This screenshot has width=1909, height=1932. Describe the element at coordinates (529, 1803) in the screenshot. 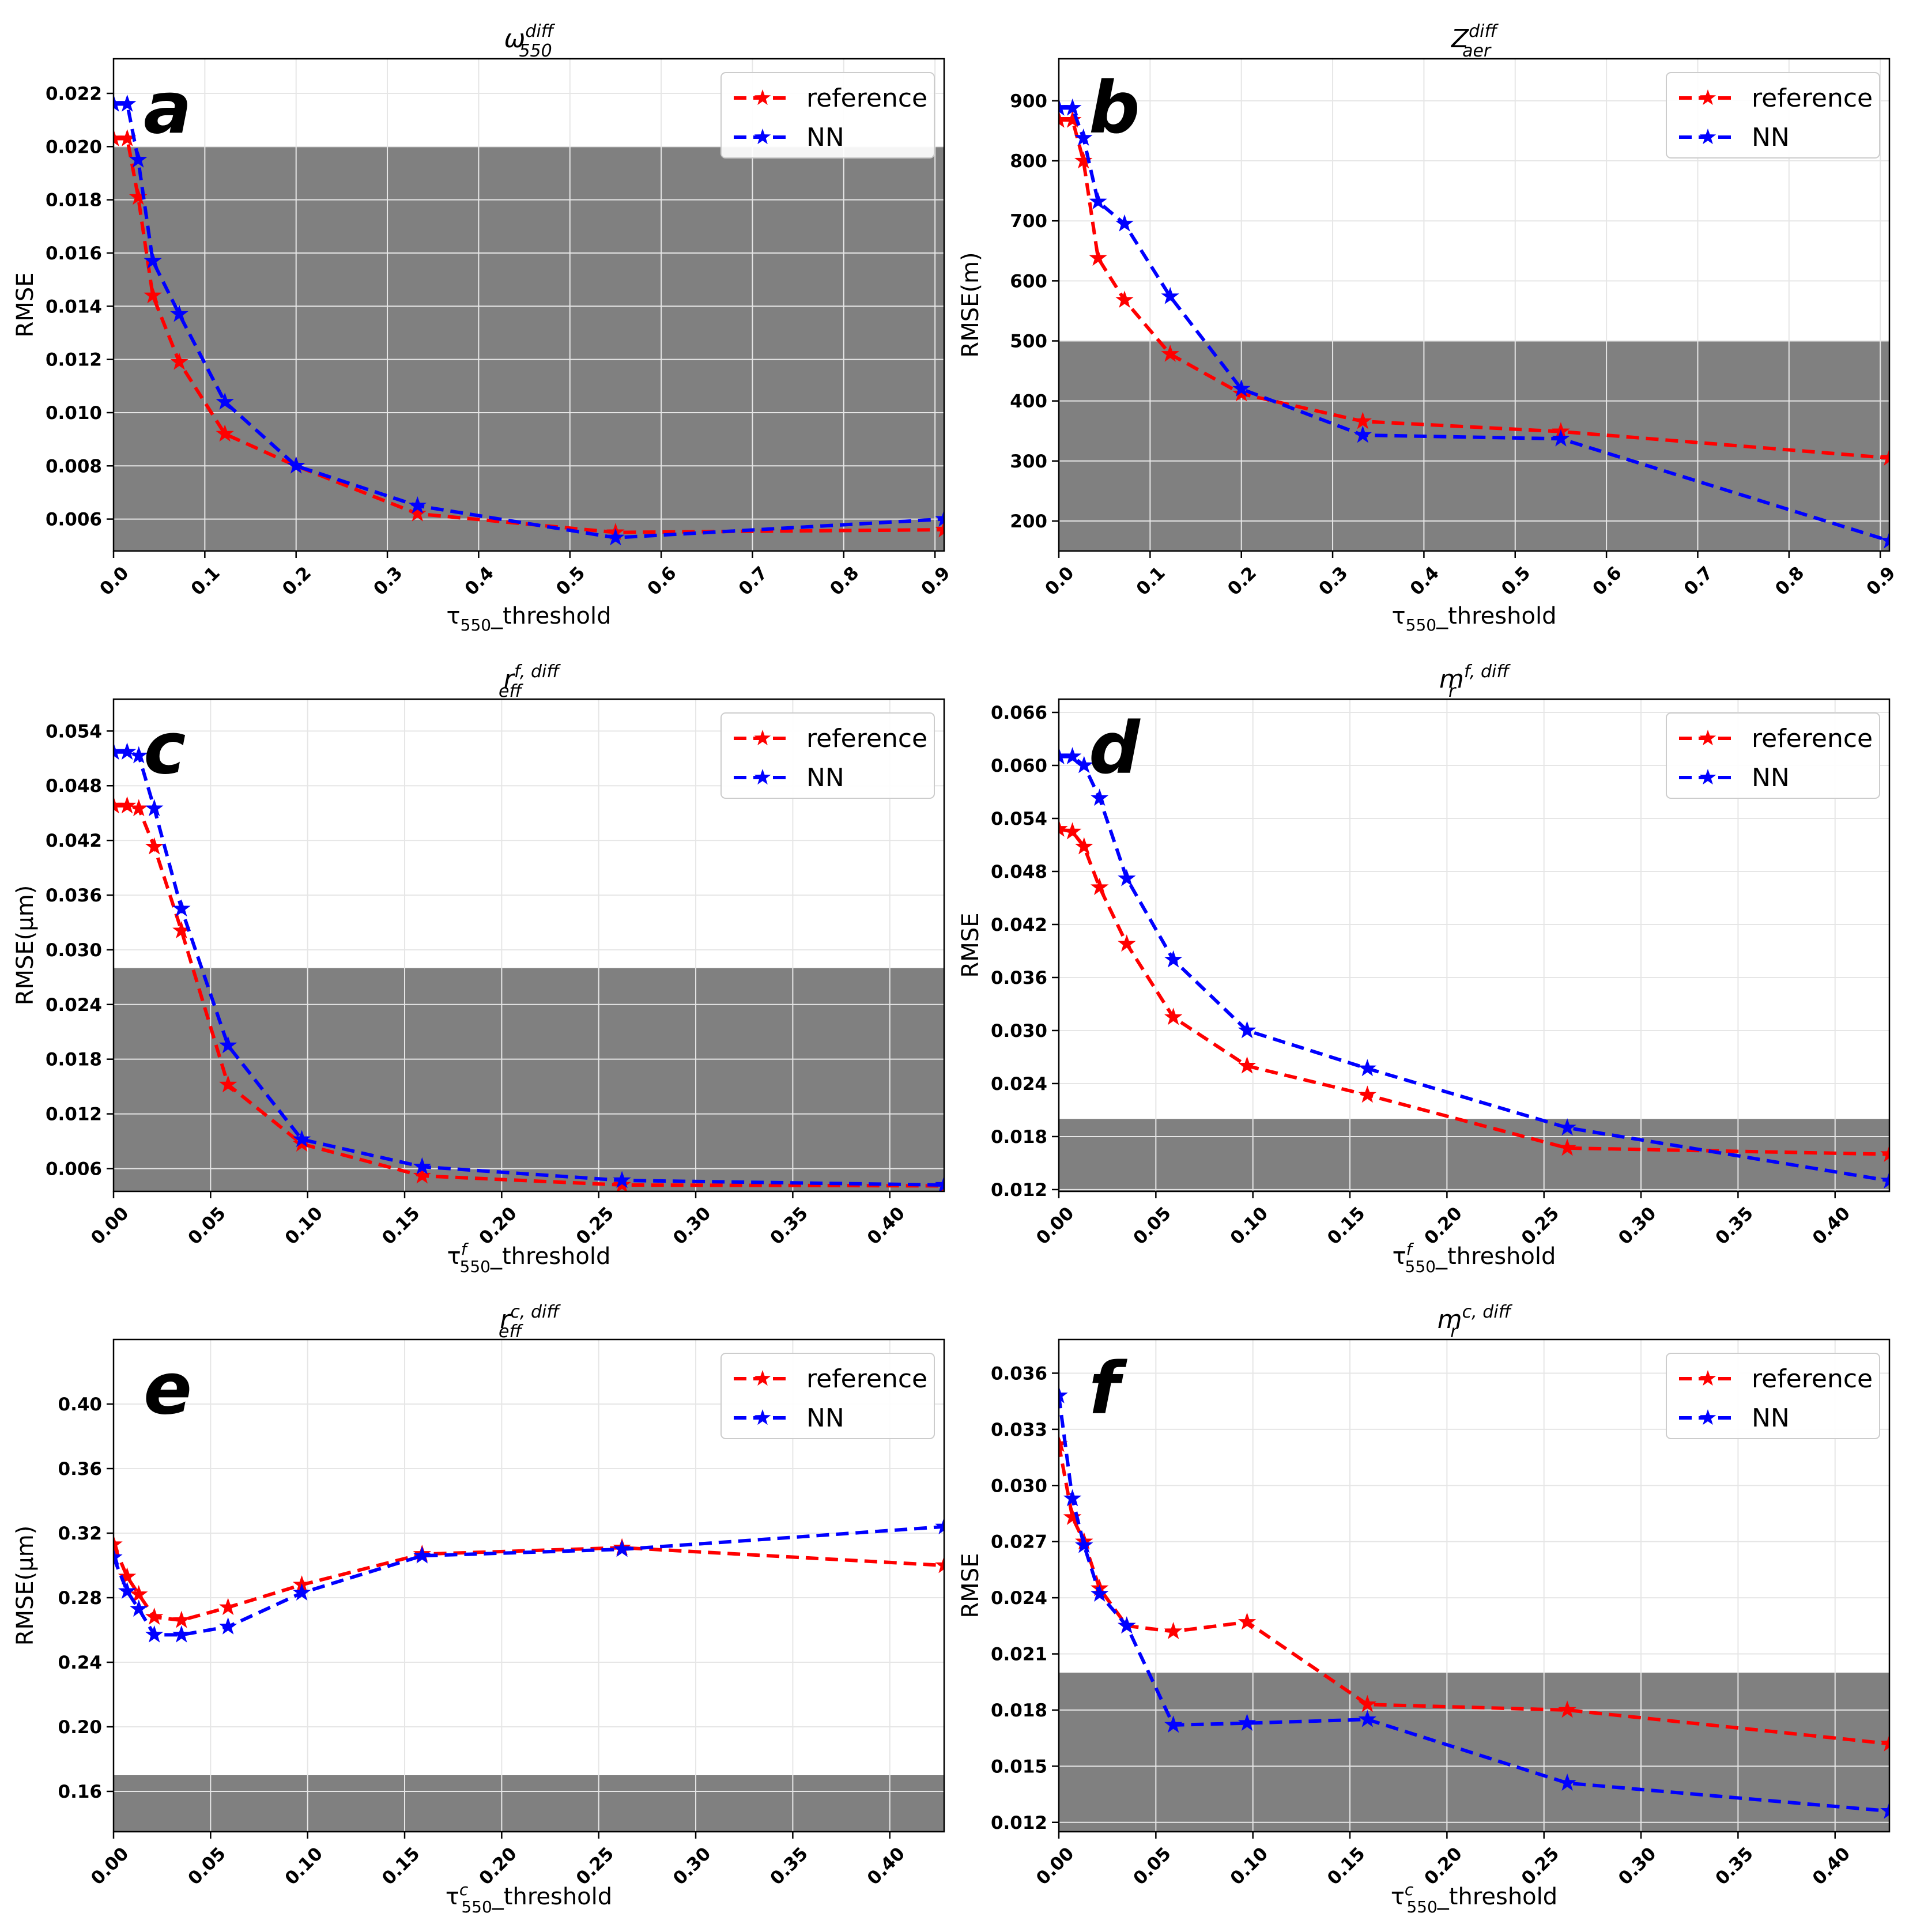

I see `threshold-band` at that location.